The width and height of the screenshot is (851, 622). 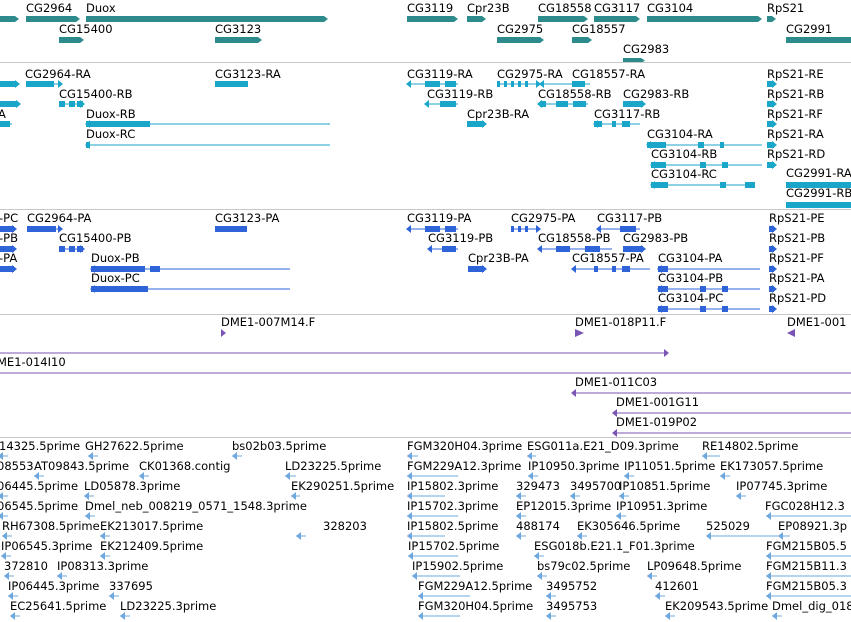 I want to click on est-label: FGM215B11.3, so click(x=806, y=566).